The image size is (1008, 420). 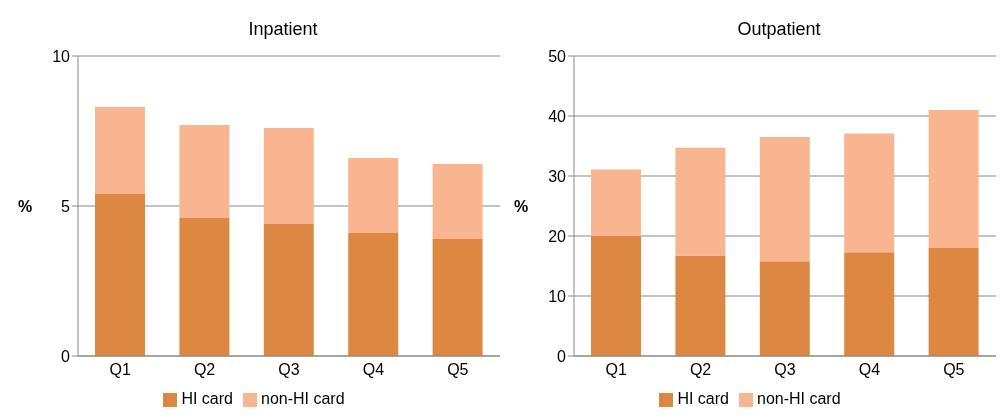 I want to click on y-tick-label: 50, so click(x=557, y=56).